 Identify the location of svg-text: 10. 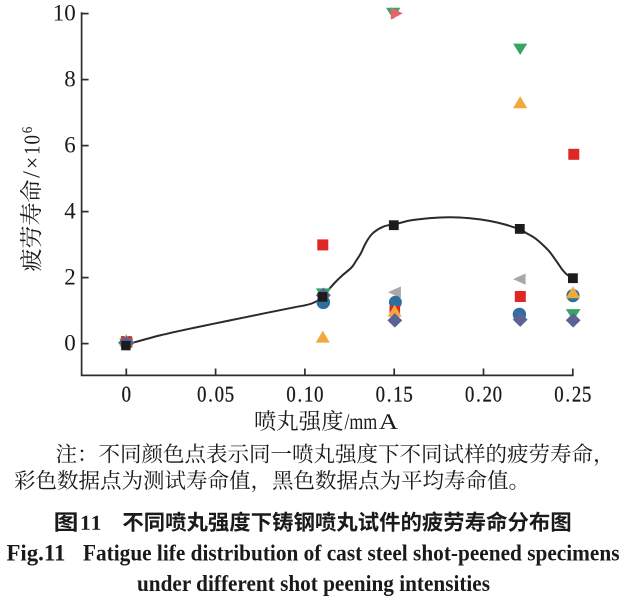
(64, 12).